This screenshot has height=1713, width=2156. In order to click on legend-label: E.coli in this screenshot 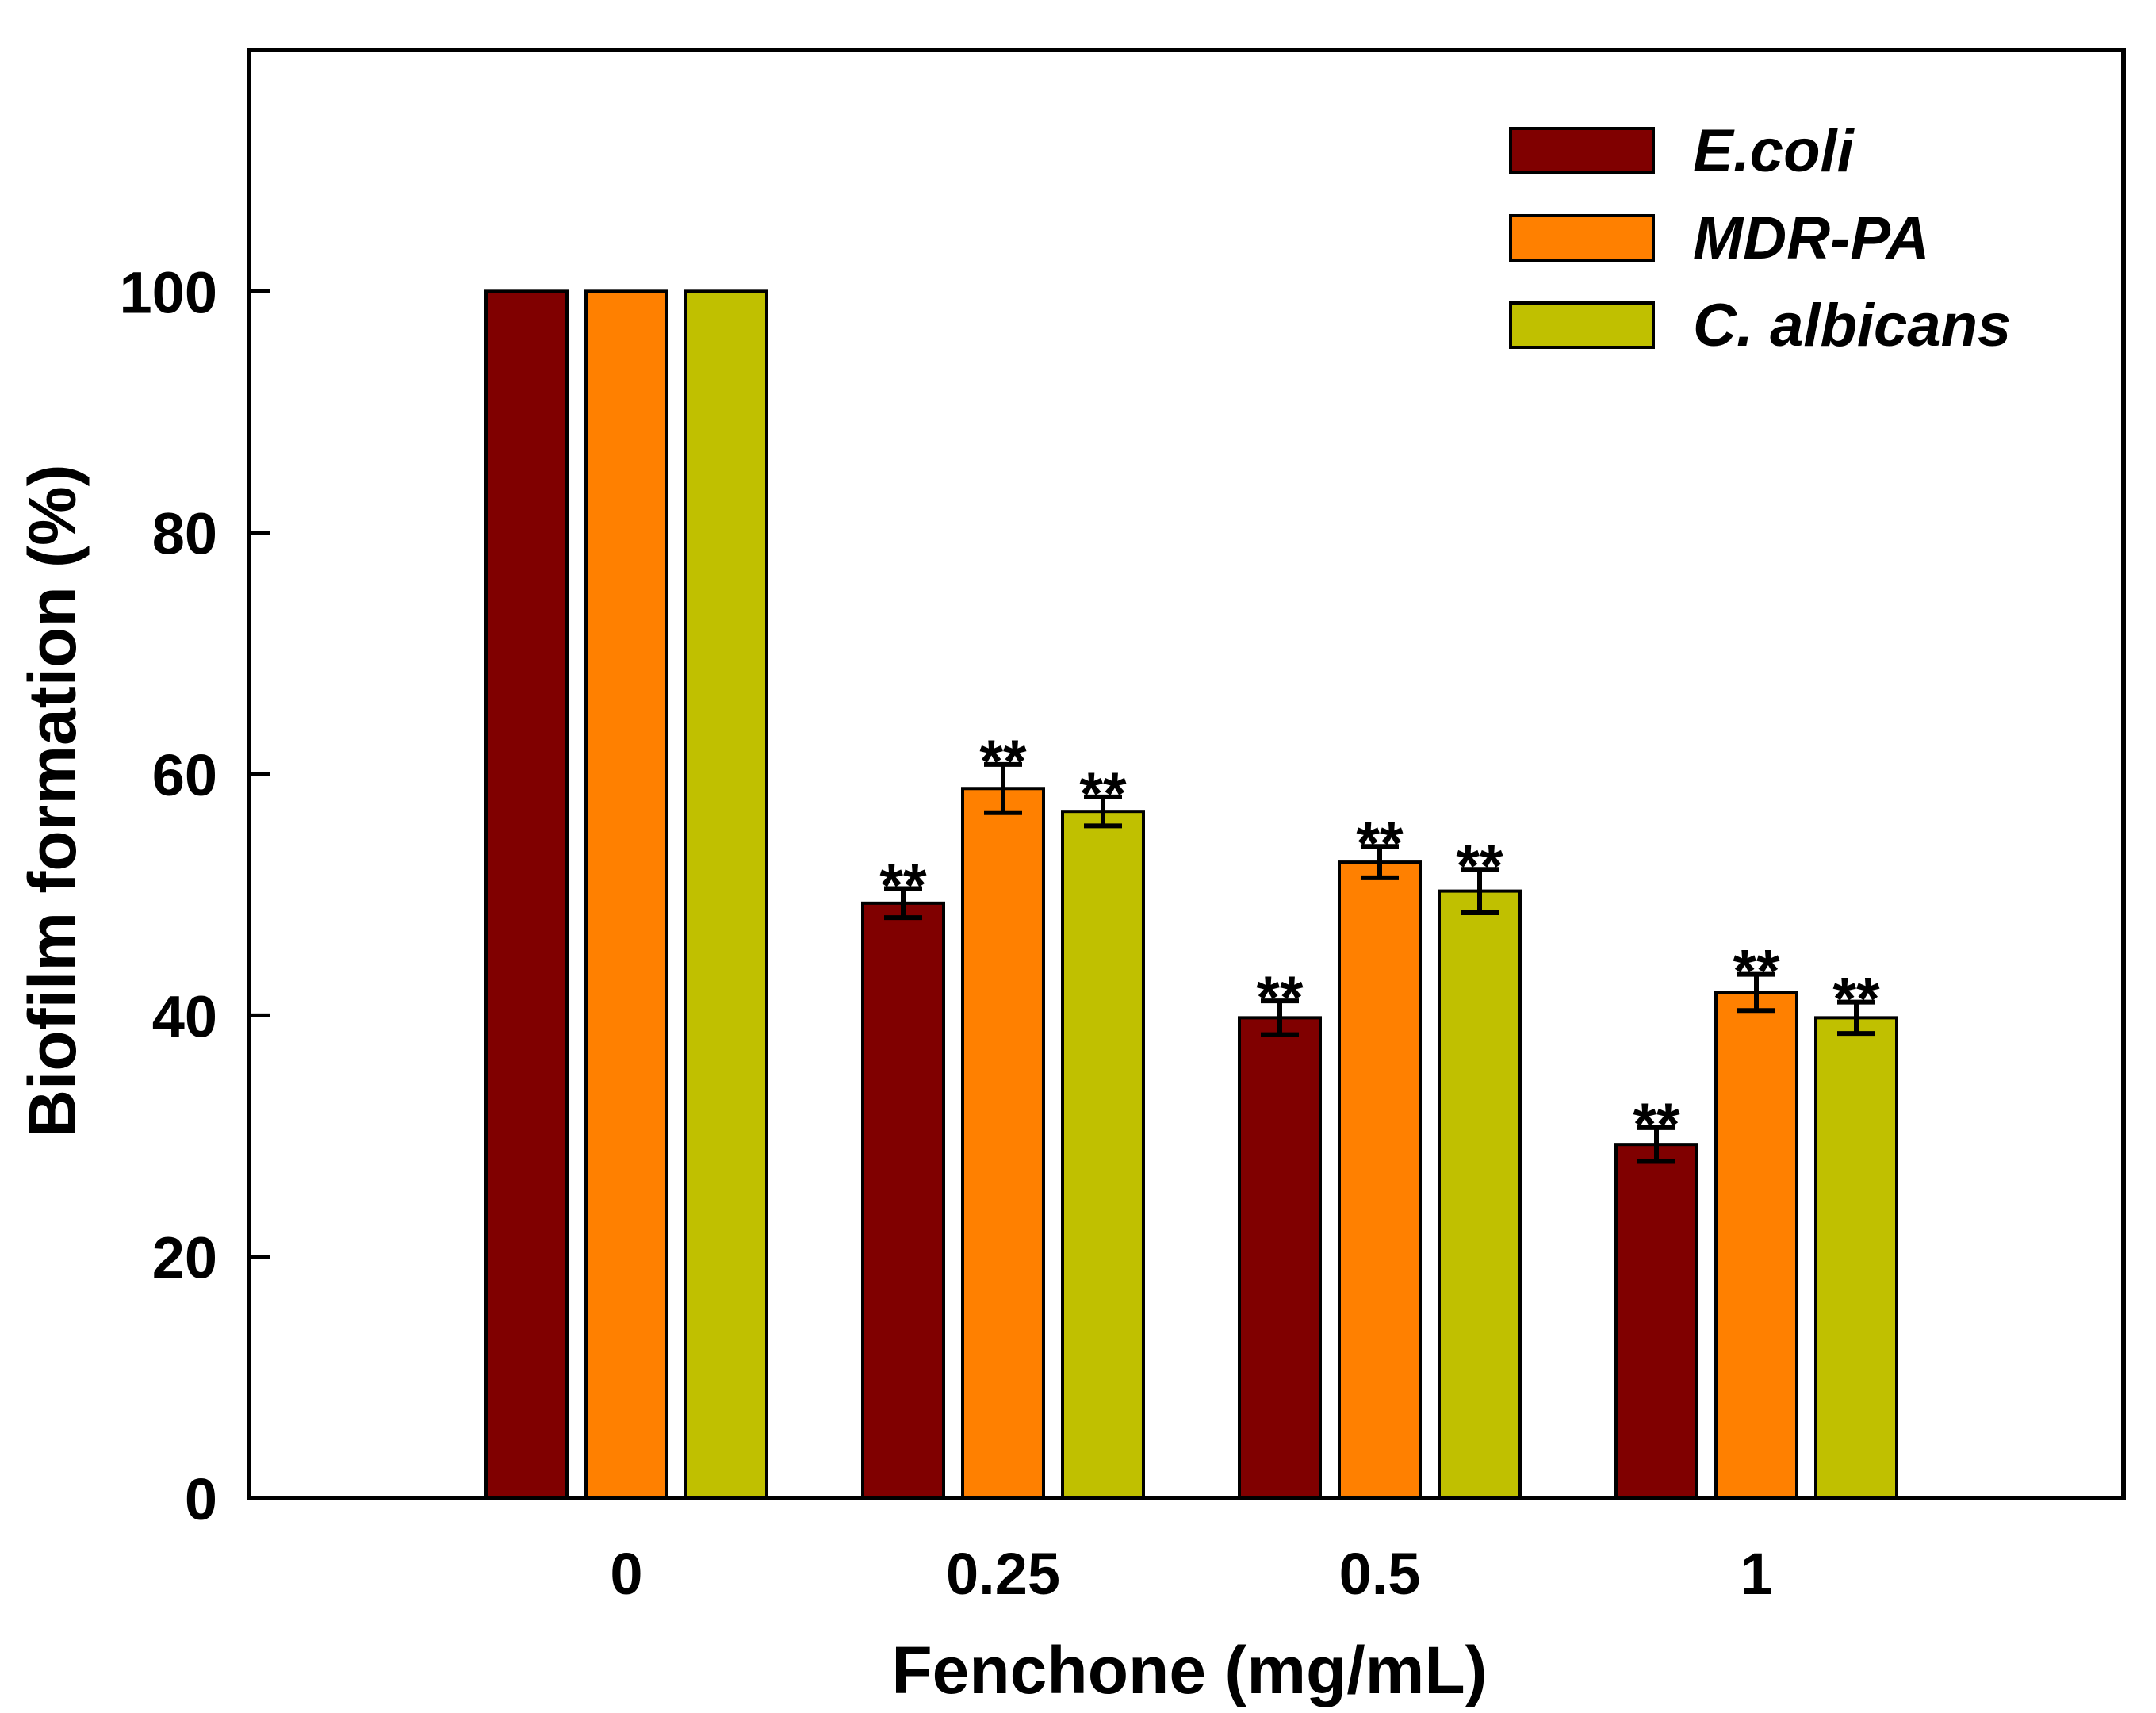, I will do `click(1774, 151)`.